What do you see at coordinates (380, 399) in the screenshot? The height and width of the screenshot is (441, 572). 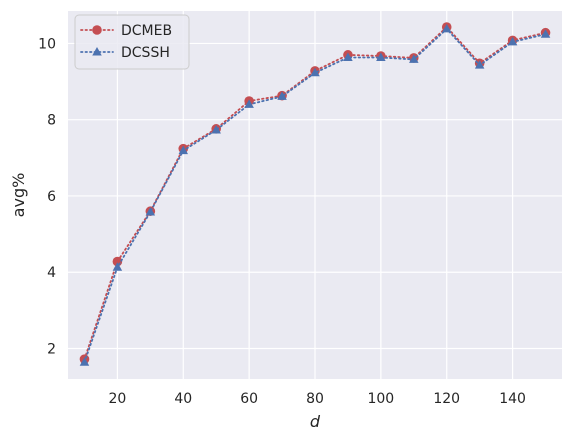 I see `x-tick-label: 100` at bounding box center [380, 399].